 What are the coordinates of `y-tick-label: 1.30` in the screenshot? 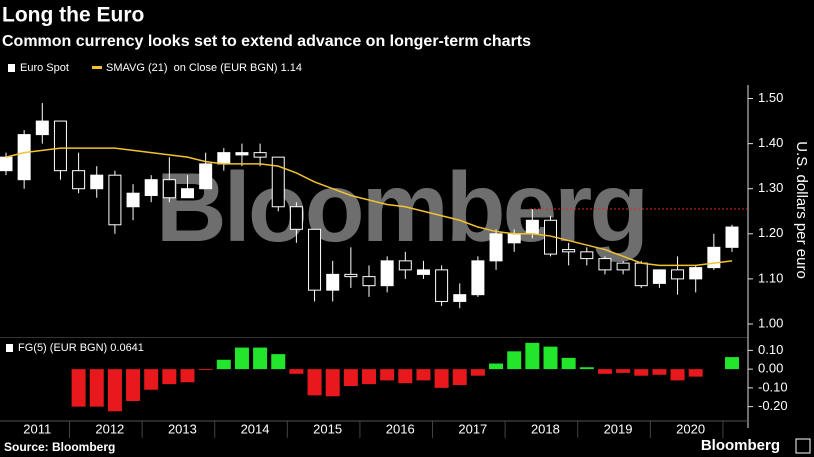 It's located at (770, 187).